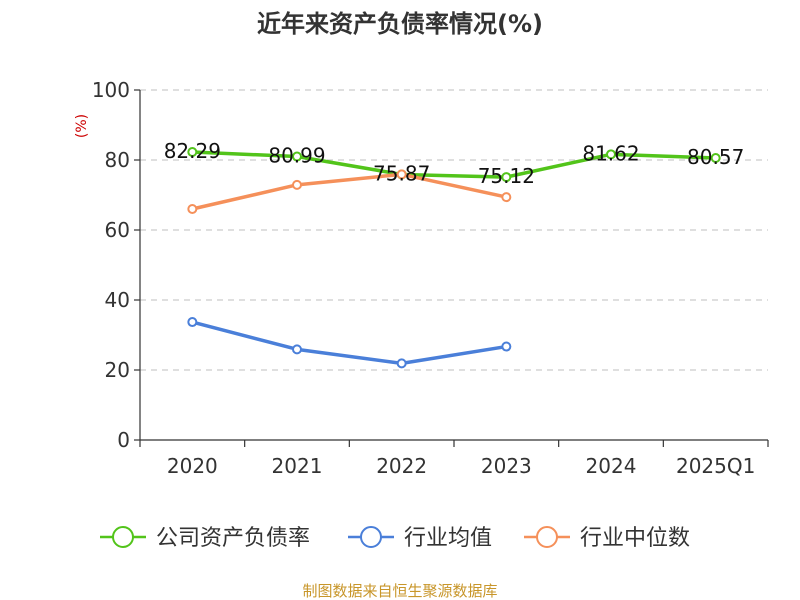 This screenshot has width=800, height=600. What do you see at coordinates (117, 300) in the screenshot?
I see `y-tick-label: 40` at bounding box center [117, 300].